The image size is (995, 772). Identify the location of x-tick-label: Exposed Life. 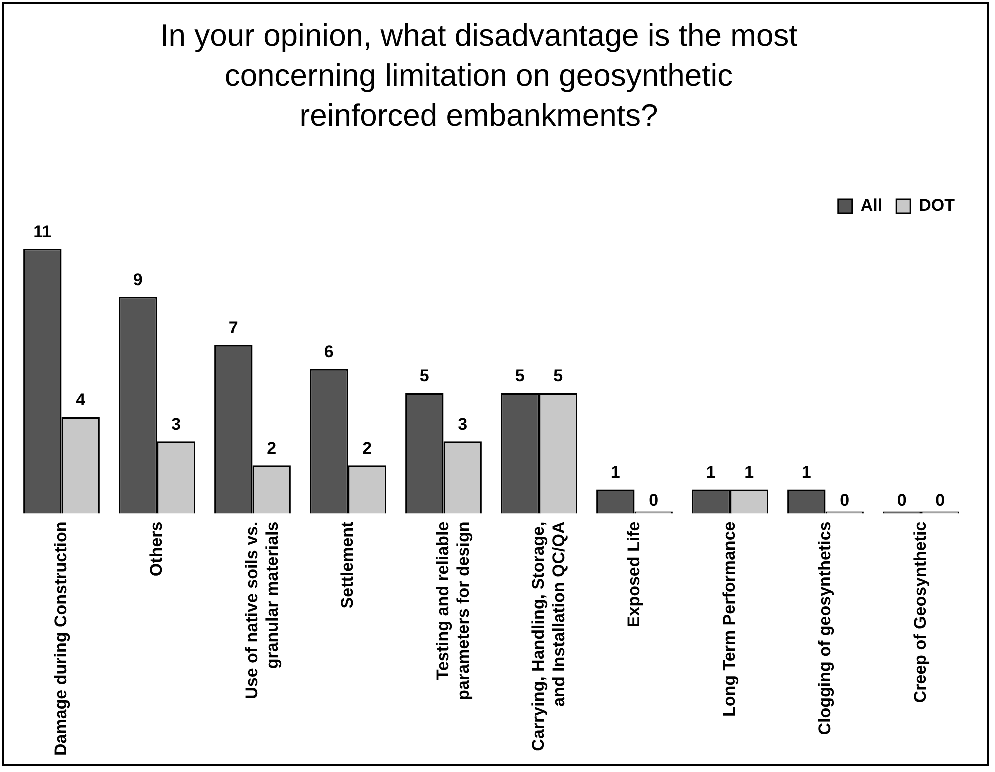
(634, 575).